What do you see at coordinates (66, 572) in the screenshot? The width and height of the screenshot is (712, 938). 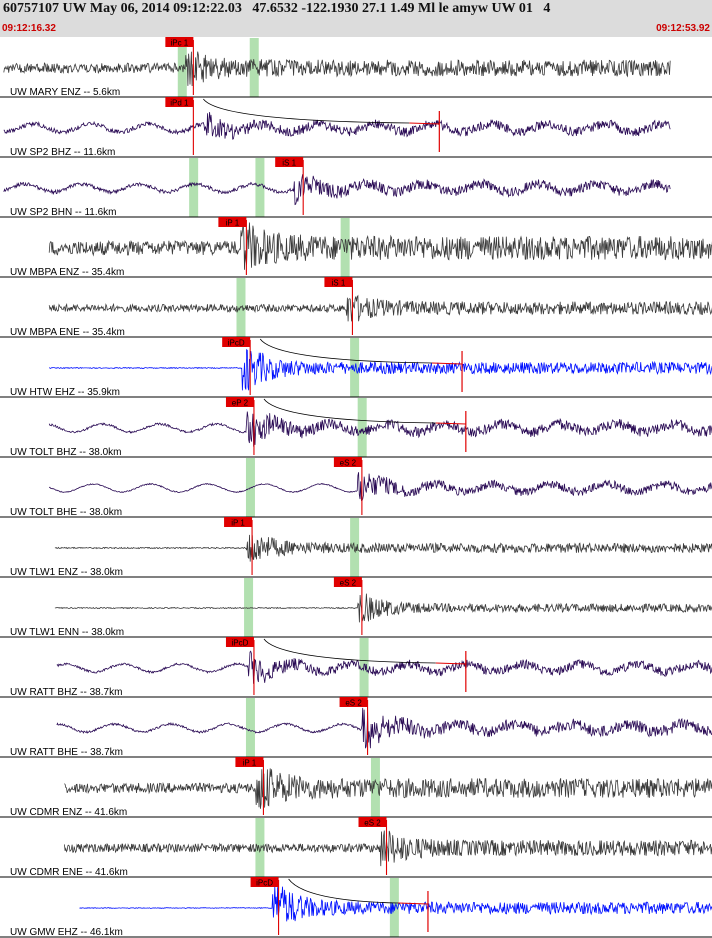 I see `station-label: UW TLW1 ENZ -- 38.0km` at bounding box center [66, 572].